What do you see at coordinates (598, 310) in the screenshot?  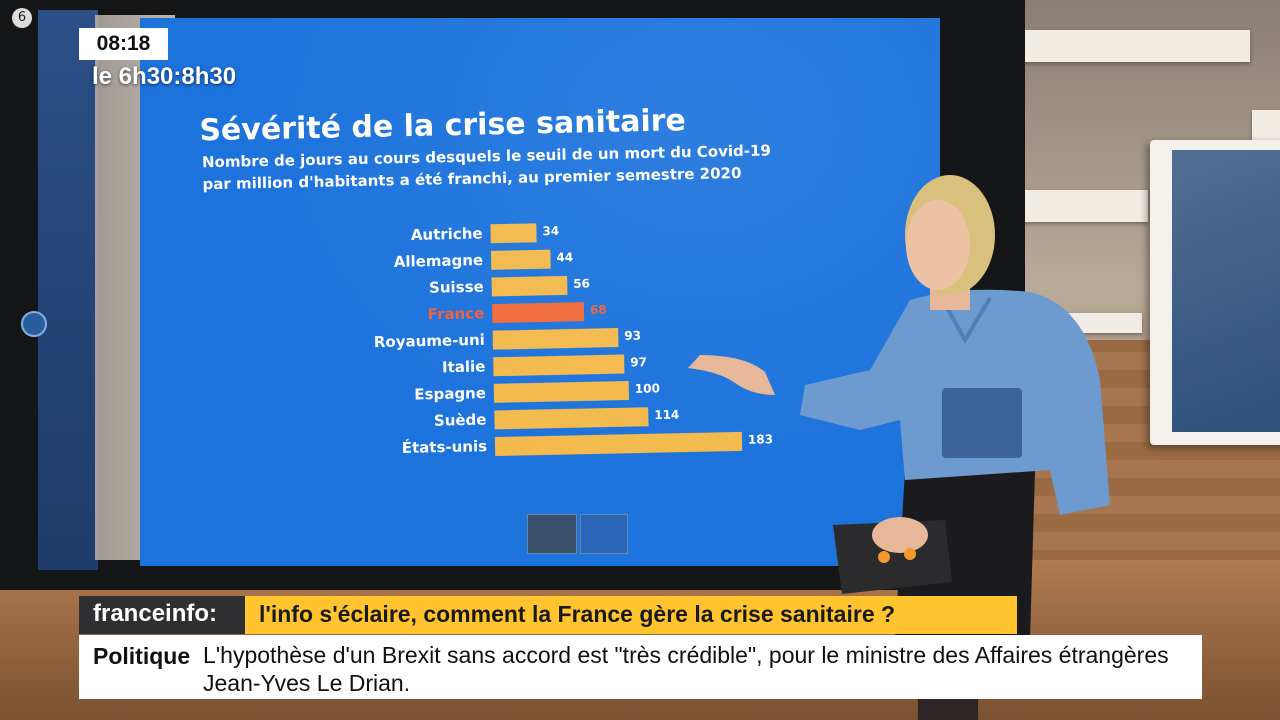 I see `data-label: 68` at bounding box center [598, 310].